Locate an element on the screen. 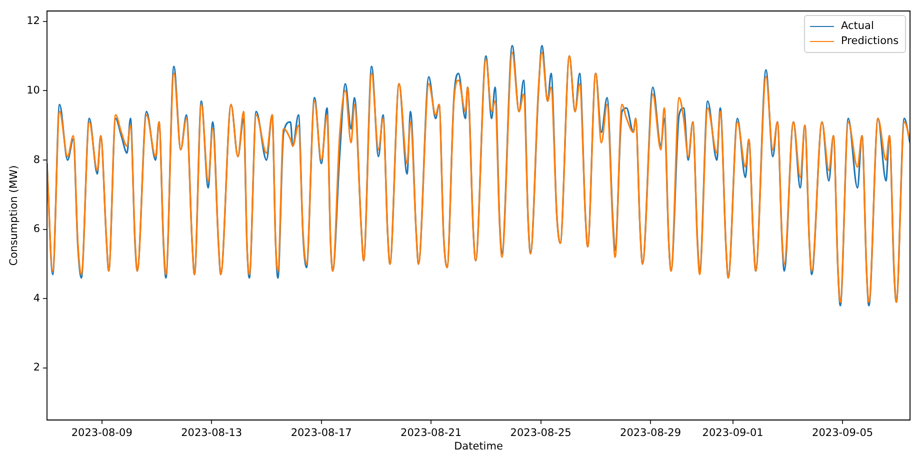 The image size is (911, 455). y-tick-label: 8 is located at coordinates (36, 160).